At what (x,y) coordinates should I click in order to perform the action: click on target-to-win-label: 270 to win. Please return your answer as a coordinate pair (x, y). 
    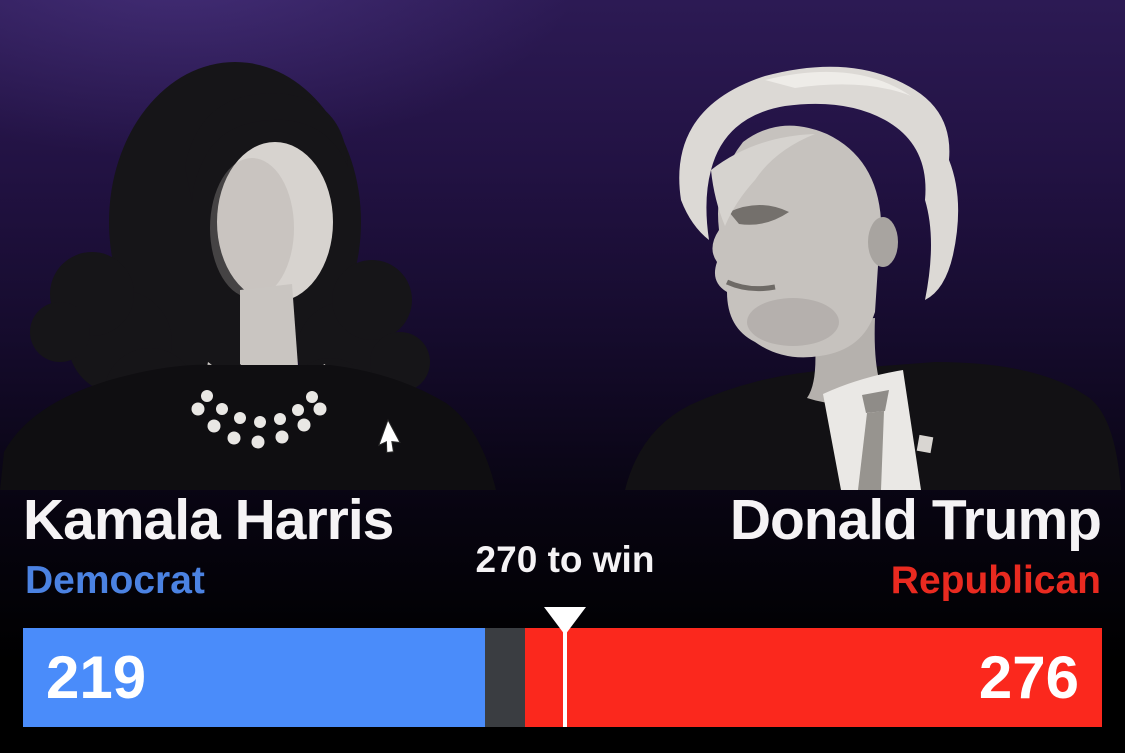
    Looking at the image, I should click on (565, 559).